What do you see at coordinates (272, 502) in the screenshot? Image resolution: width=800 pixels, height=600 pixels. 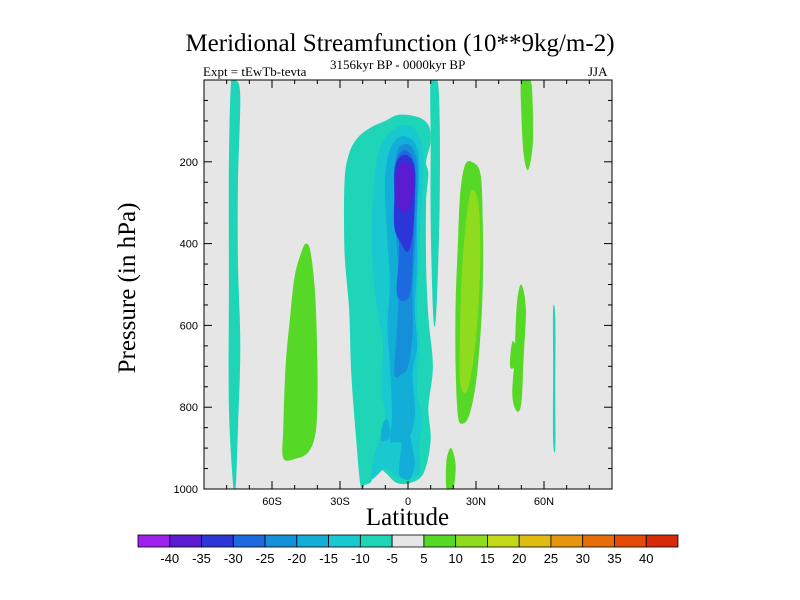 I see `x-tick-label: 60S` at bounding box center [272, 502].